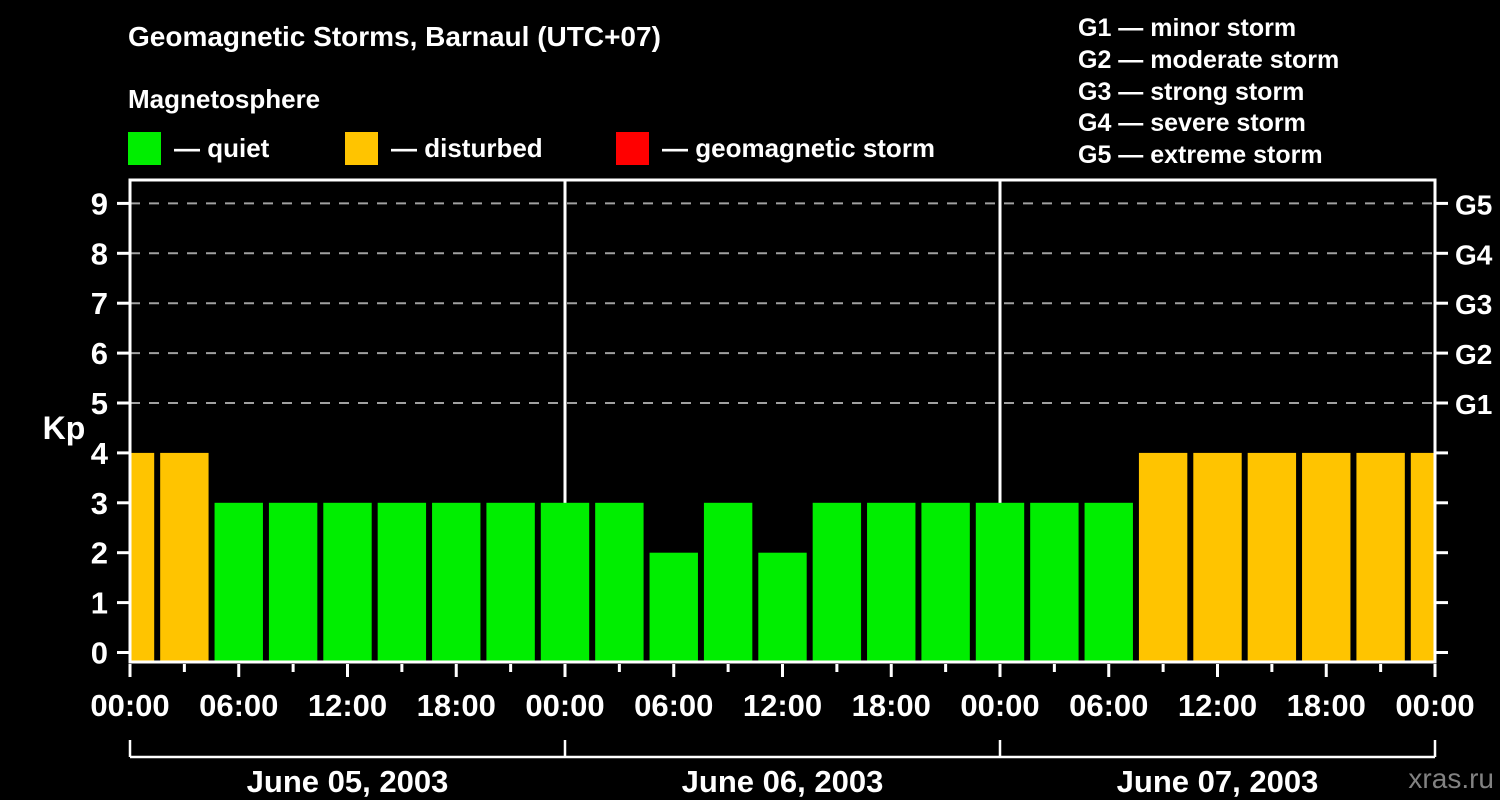  Describe the element at coordinates (99, 503) in the screenshot. I see `y-tick-label: 3` at that location.